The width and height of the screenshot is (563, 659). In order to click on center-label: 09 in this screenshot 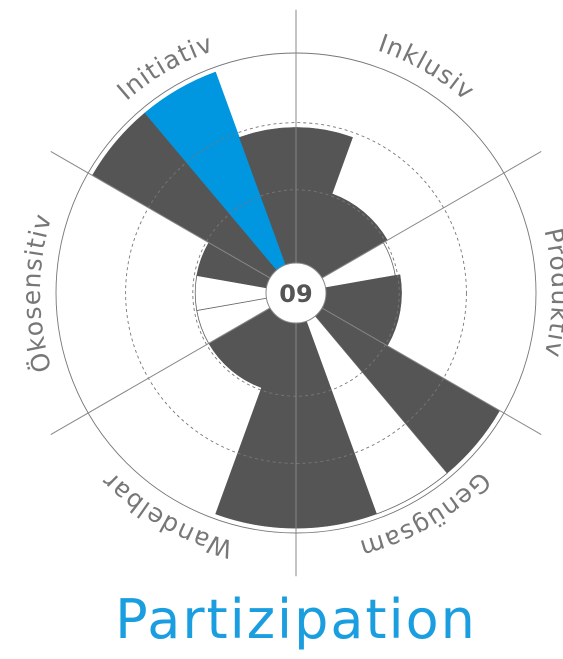, I will do `click(295, 294)`.